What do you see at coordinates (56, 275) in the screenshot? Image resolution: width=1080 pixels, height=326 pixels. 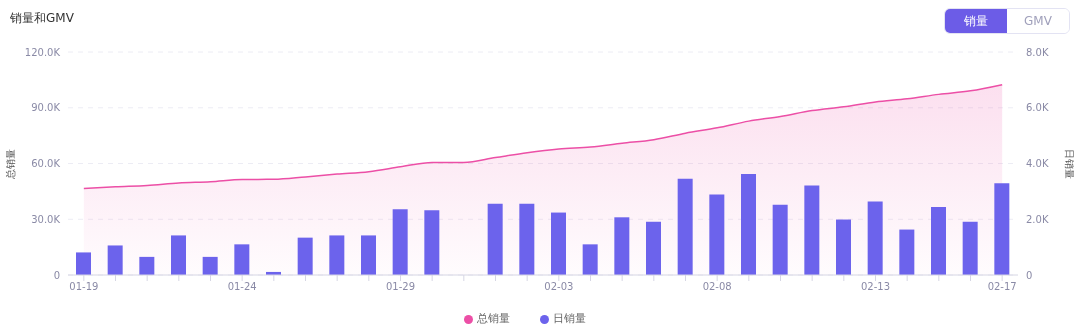 I see `y-tick-label: 0` at bounding box center [56, 275].